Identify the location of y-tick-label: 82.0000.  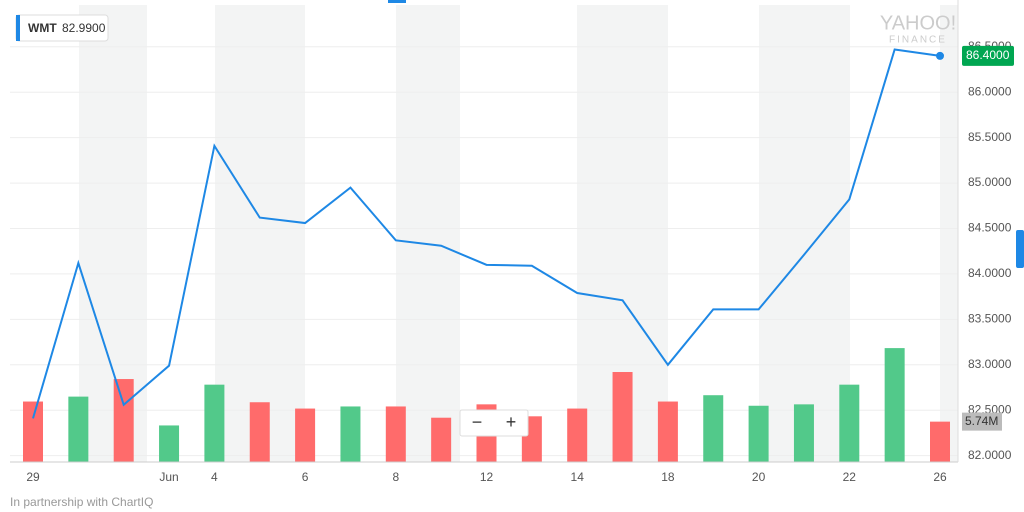
(990, 455).